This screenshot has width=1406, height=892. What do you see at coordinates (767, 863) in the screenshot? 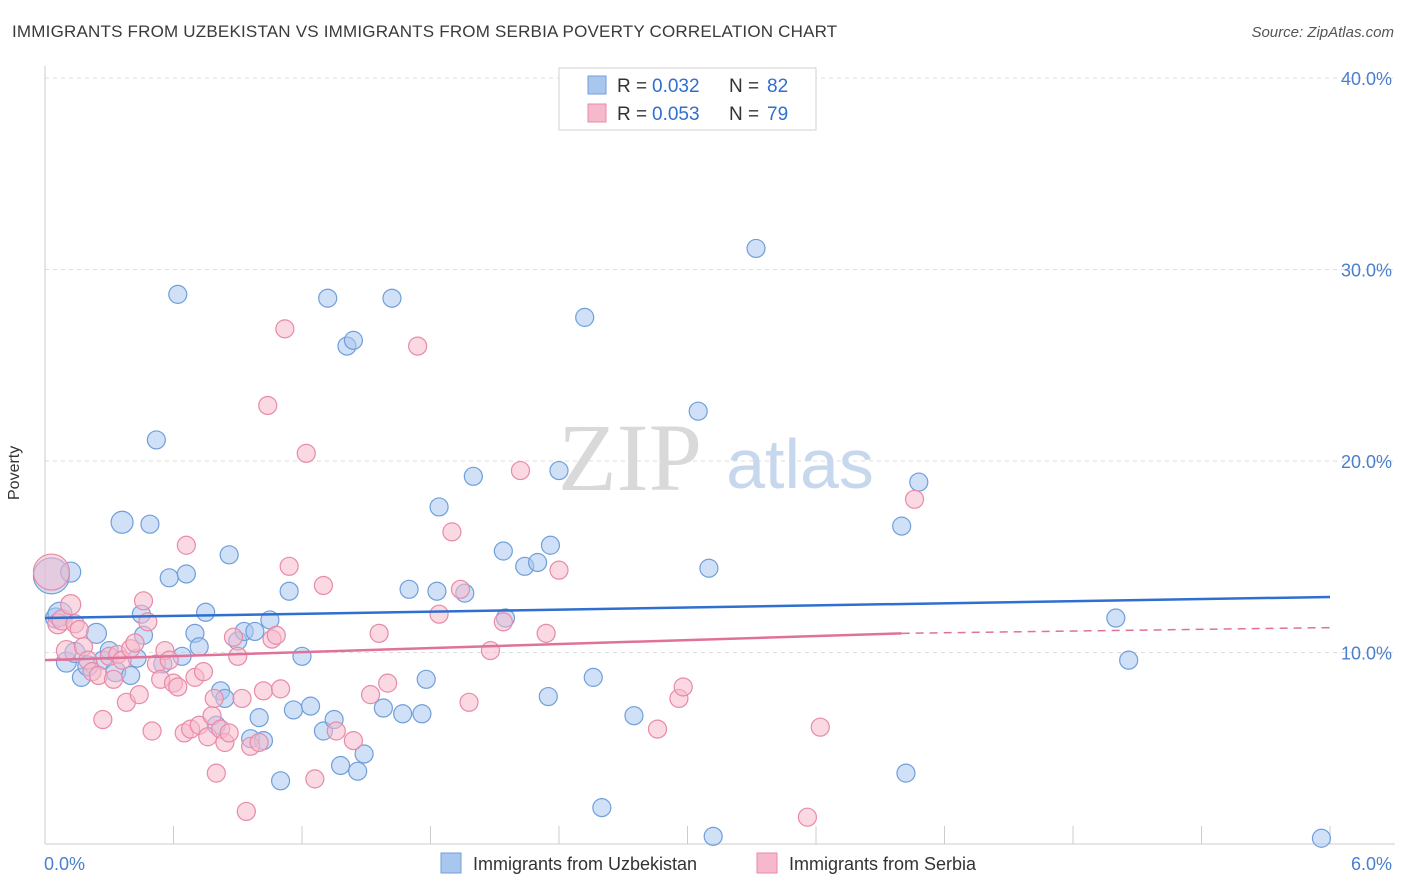
I see `bottom-legend-swatch-serbia` at bounding box center [767, 863].